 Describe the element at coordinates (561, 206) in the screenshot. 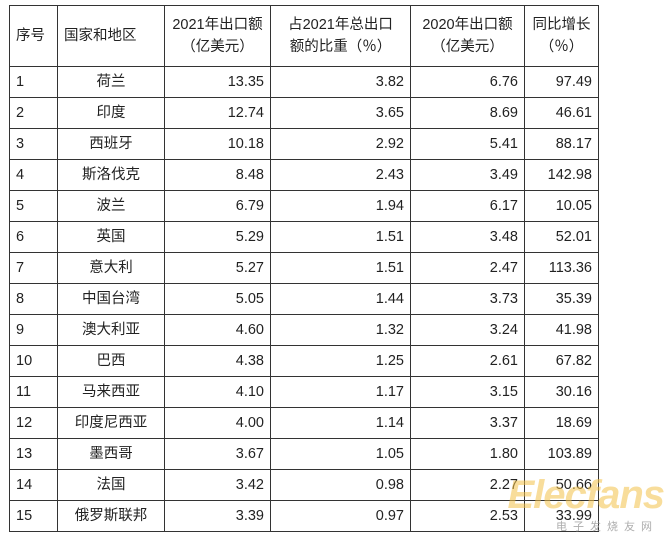

I see `cell-yoy: 10.05` at that location.